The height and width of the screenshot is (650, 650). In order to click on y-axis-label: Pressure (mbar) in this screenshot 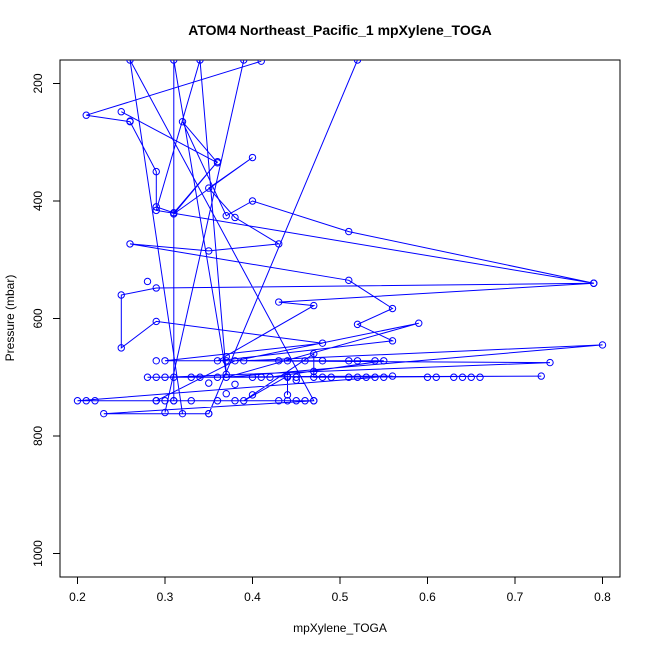, I will do `click(10, 318)`.